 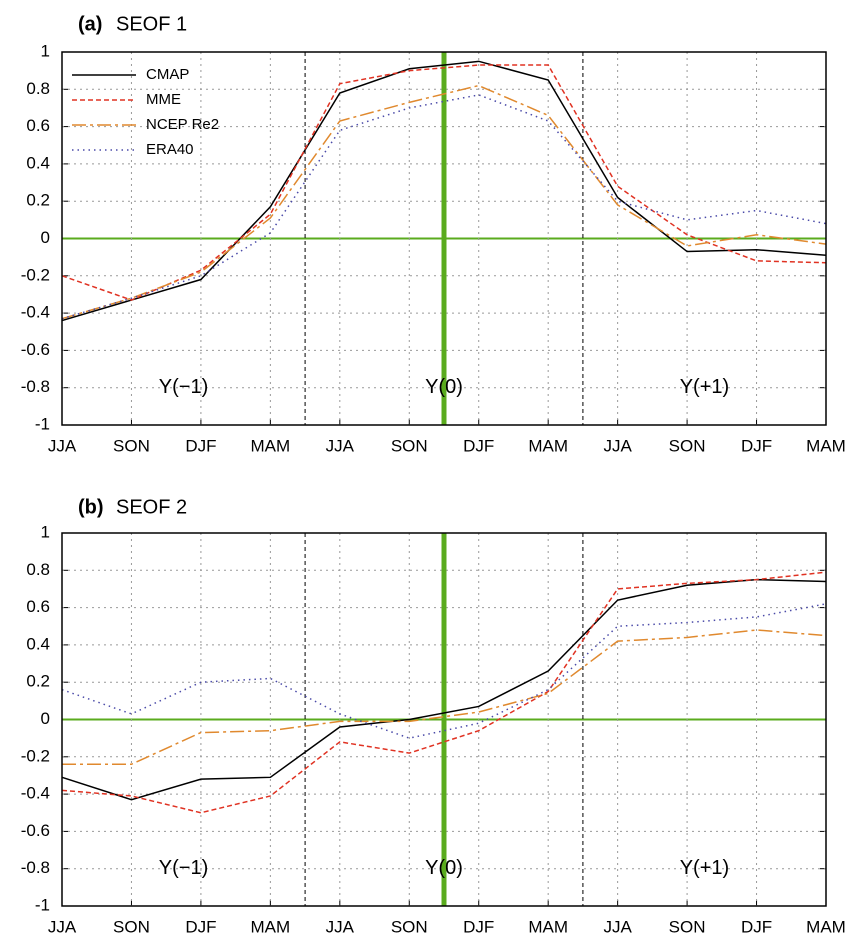 What do you see at coordinates (151, 24) in the screenshot?
I see `panel-title: SEOF 1` at bounding box center [151, 24].